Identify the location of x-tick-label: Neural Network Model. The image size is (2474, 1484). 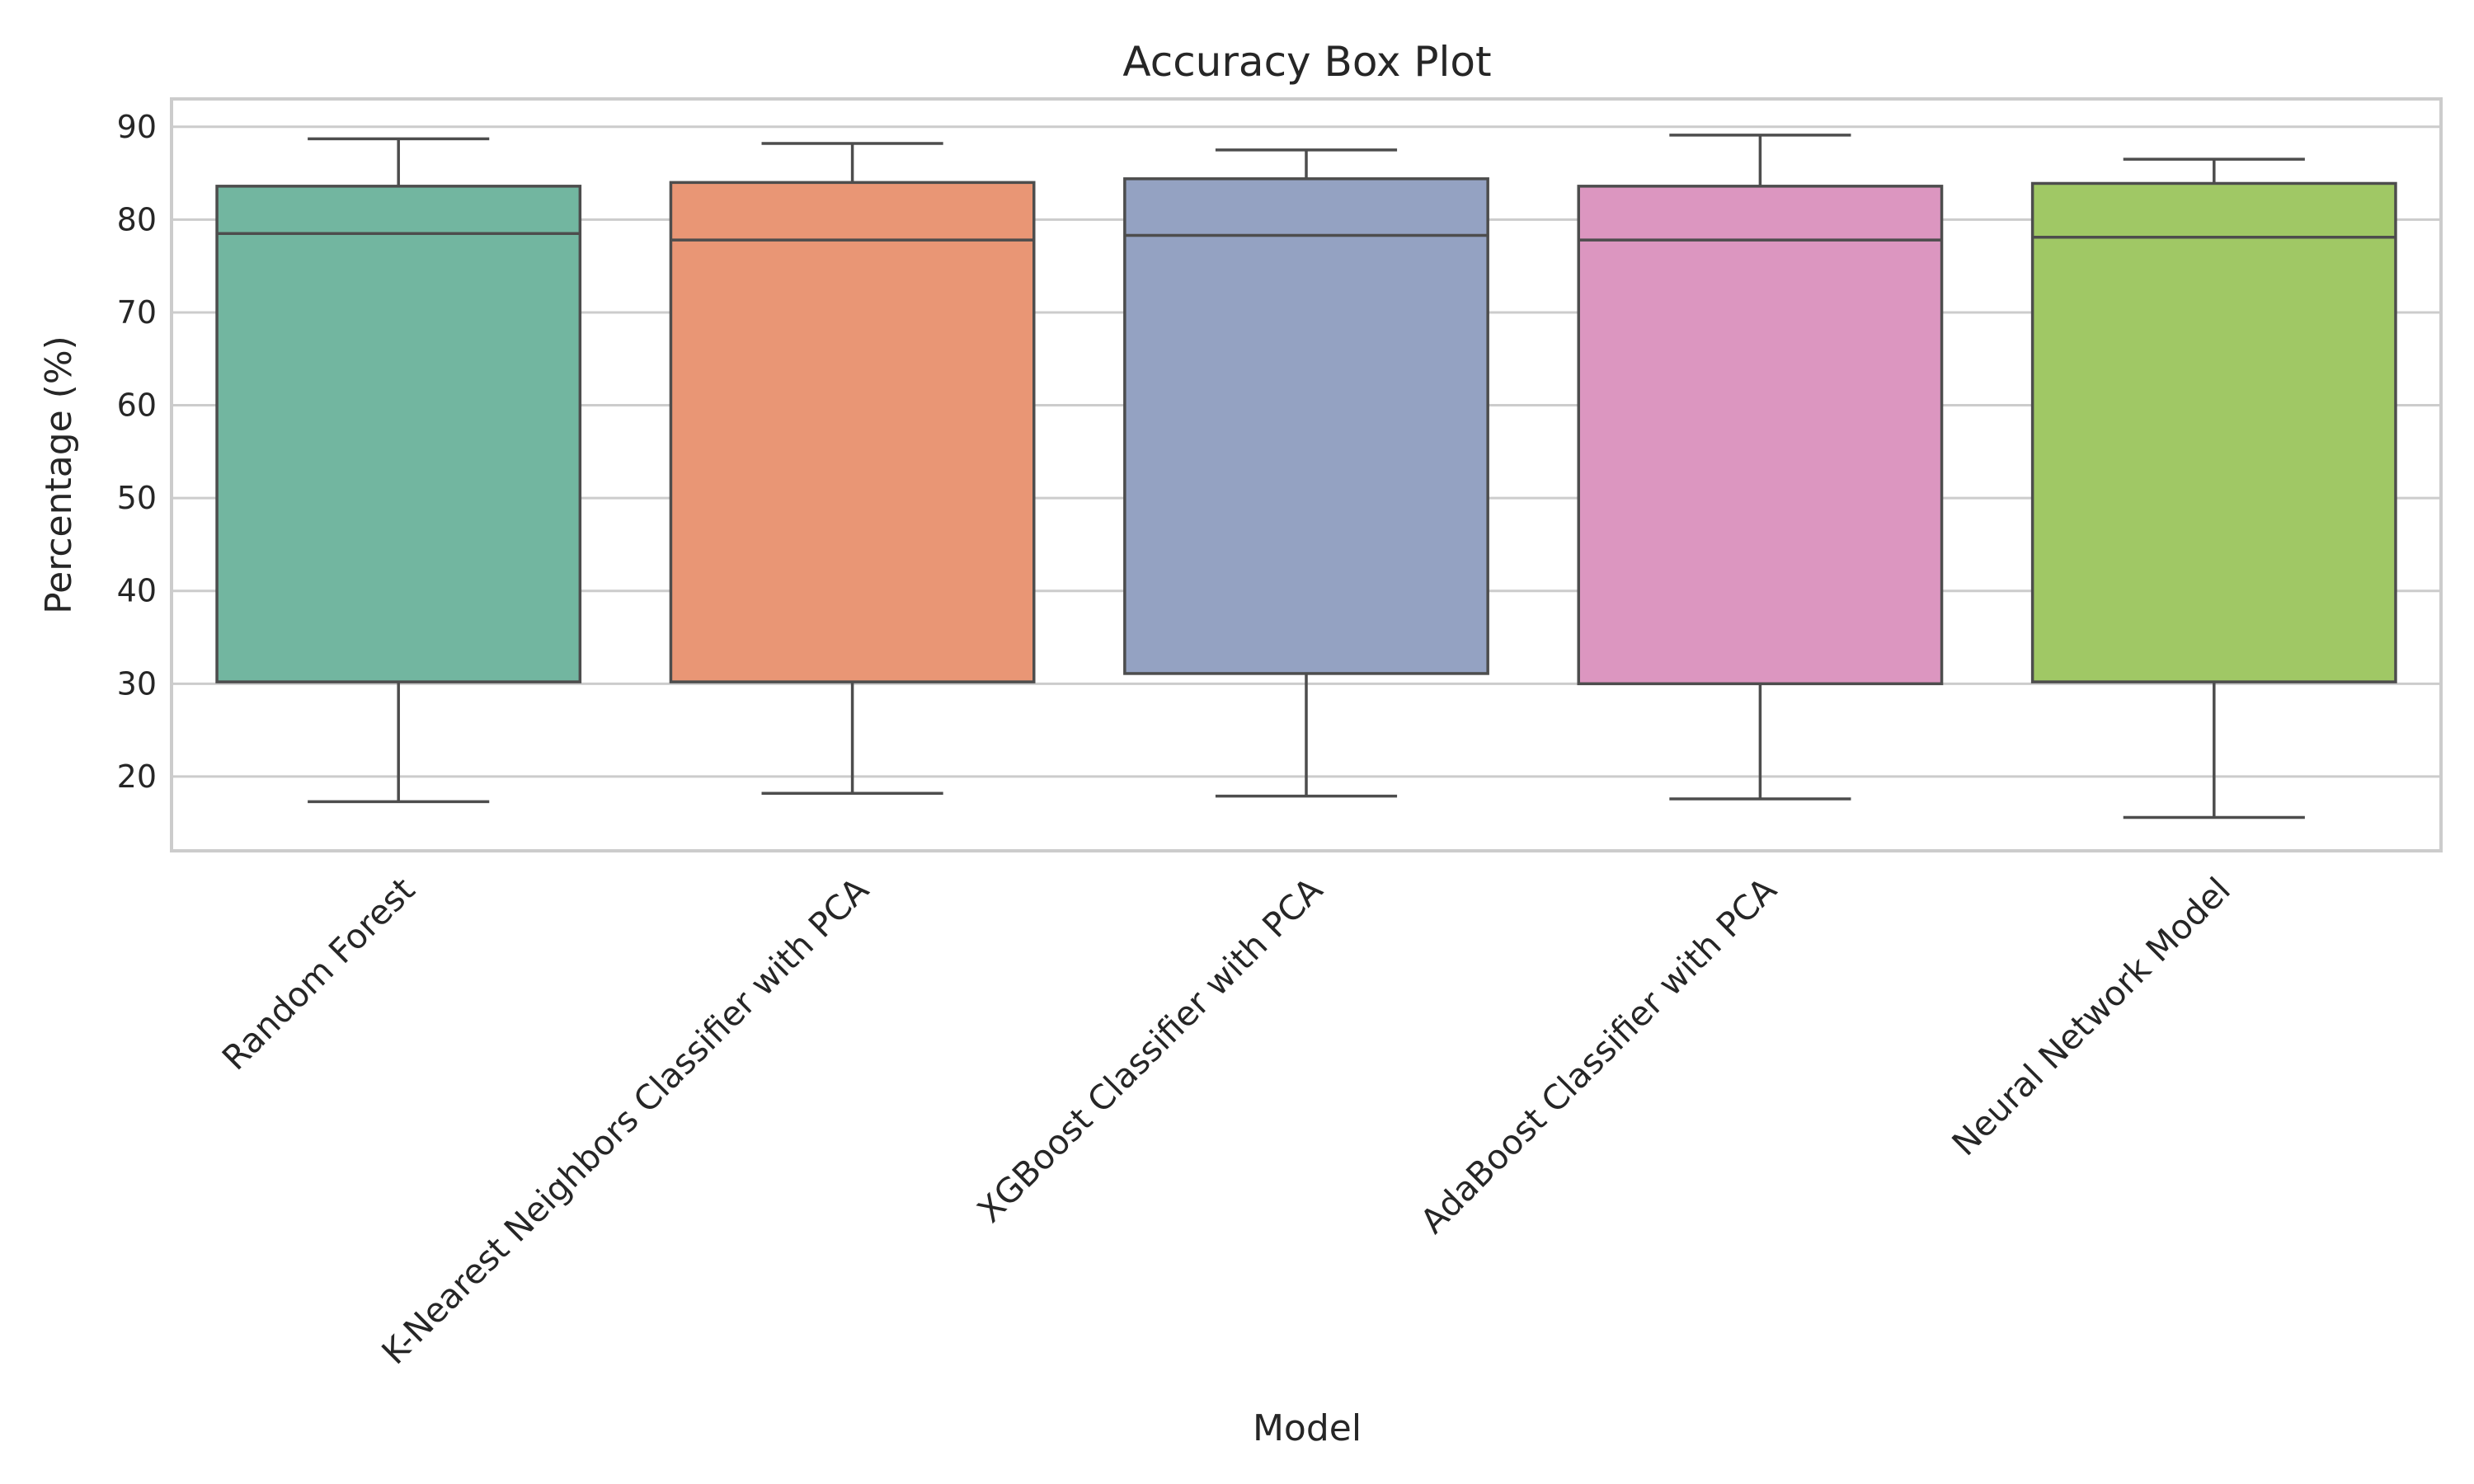
(2091, 1016).